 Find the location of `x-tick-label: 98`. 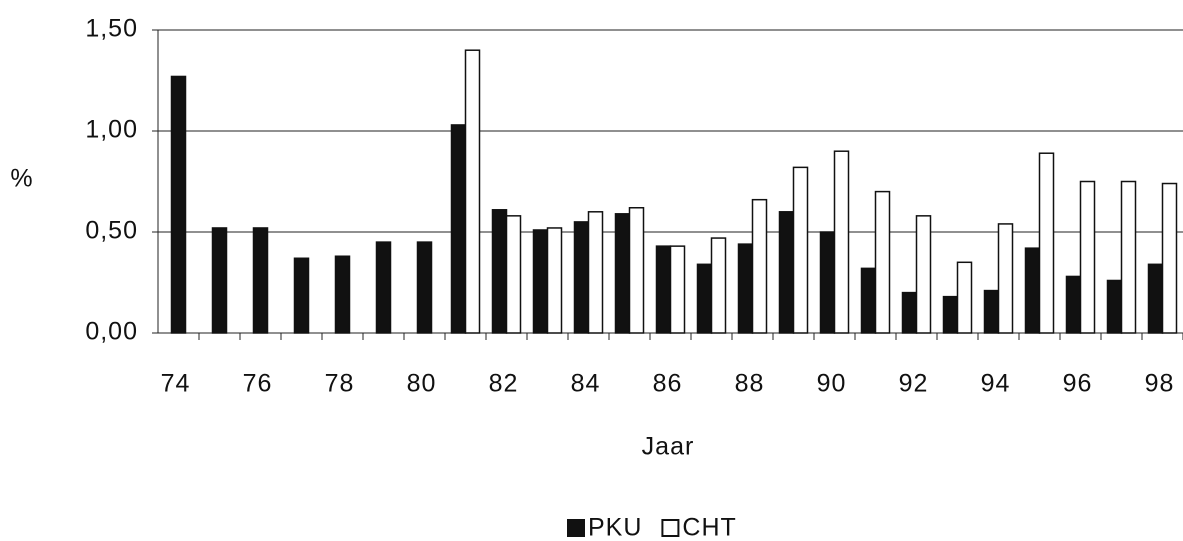

x-tick-label: 98 is located at coordinates (1160, 384).